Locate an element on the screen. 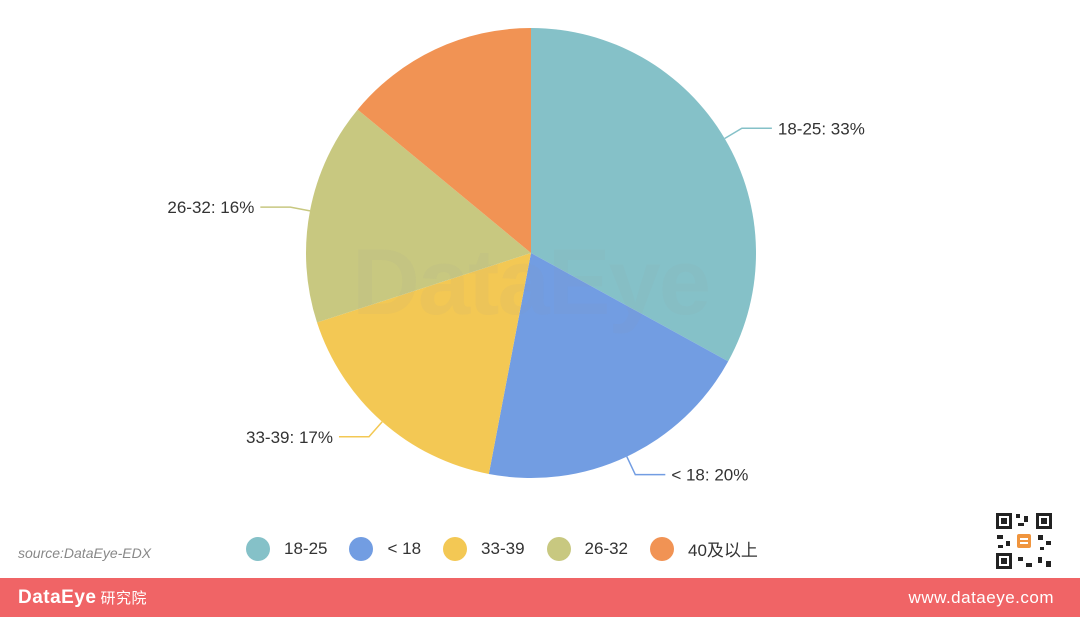  qr-code-icon is located at coordinates (1024, 541).